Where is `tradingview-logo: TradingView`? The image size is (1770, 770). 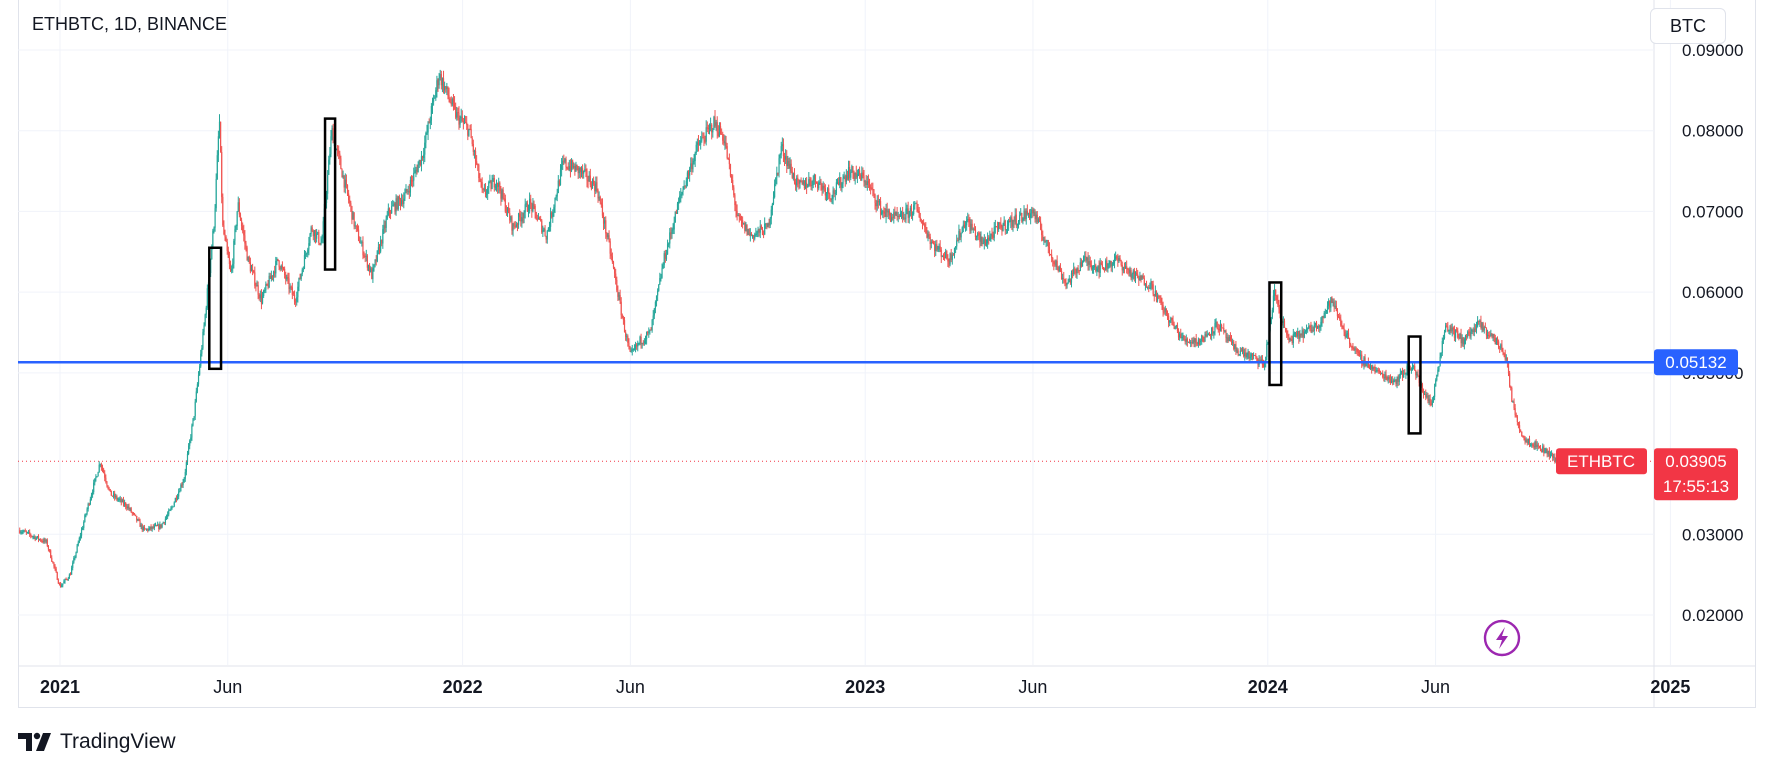
tradingview-logo: TradingView is located at coordinates (97, 742).